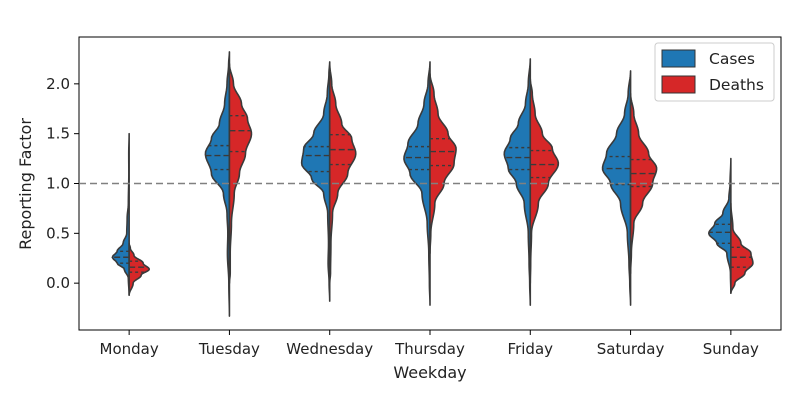 This screenshot has height=400, width=800. I want to click on x-axis-label: Weekday, so click(429, 372).